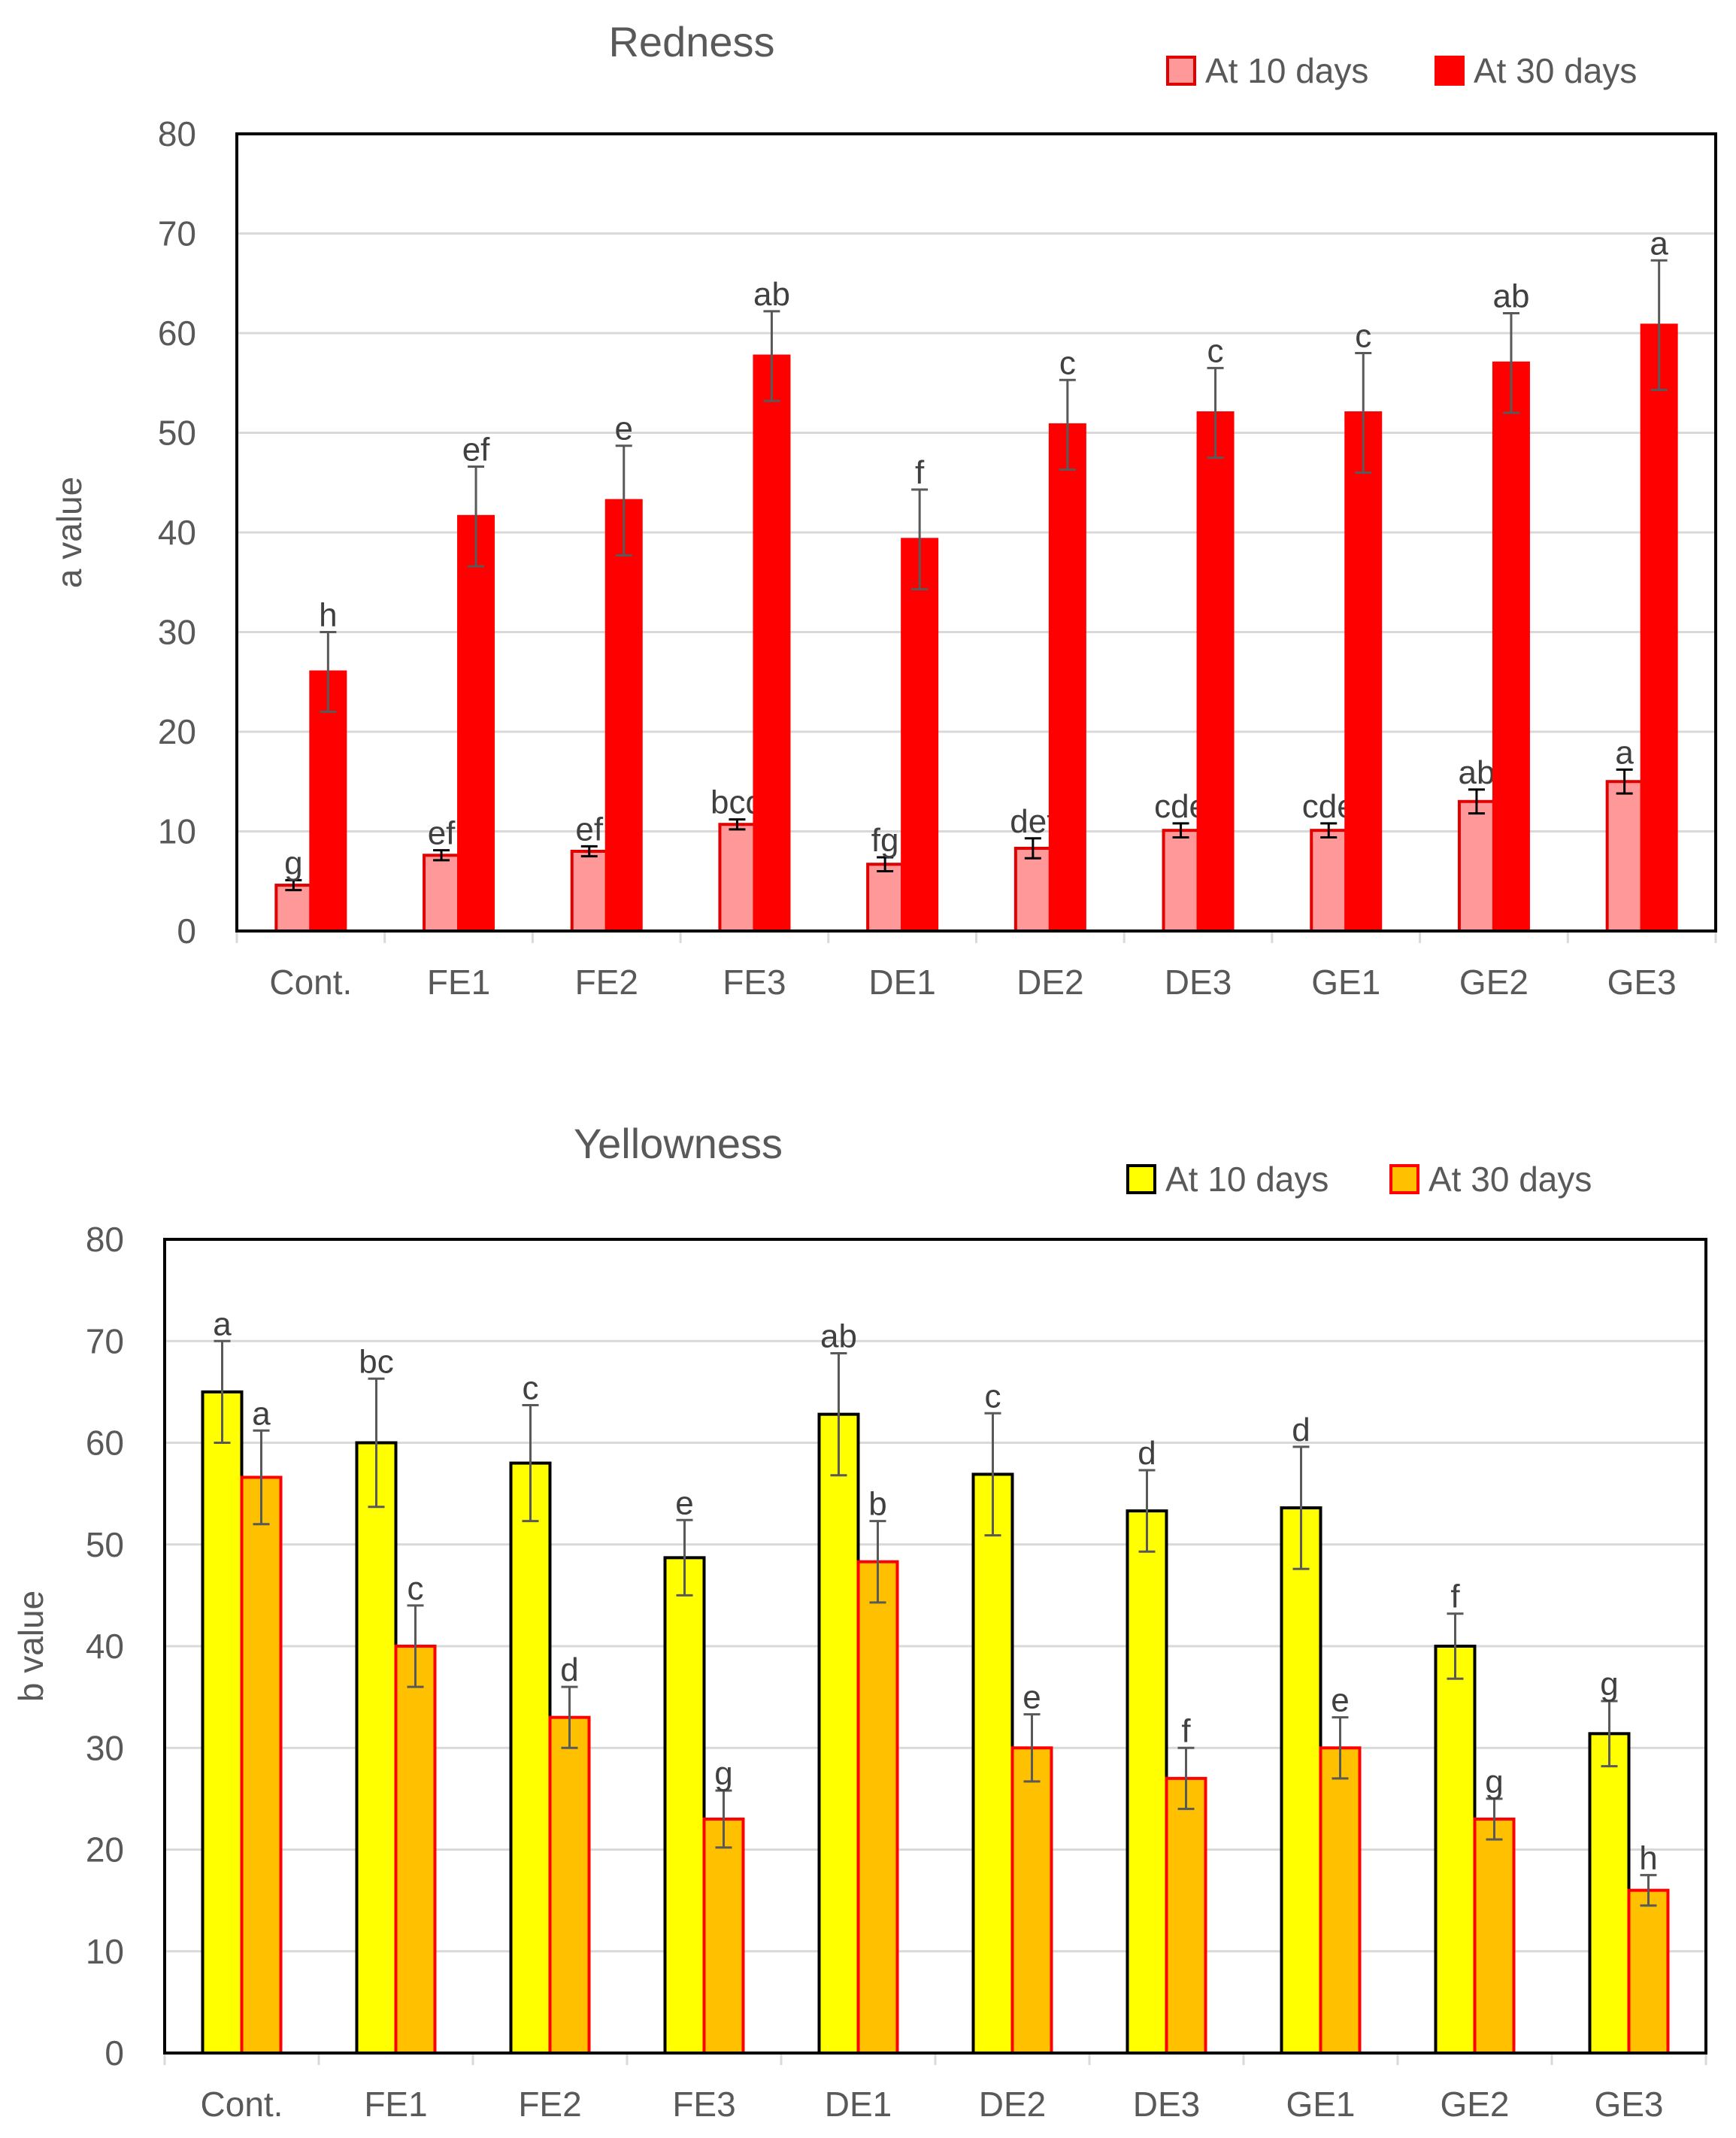 This screenshot has height=2138, width=1736. Describe the element at coordinates (691, 42) in the screenshot. I see `chart-title: Redness` at that location.